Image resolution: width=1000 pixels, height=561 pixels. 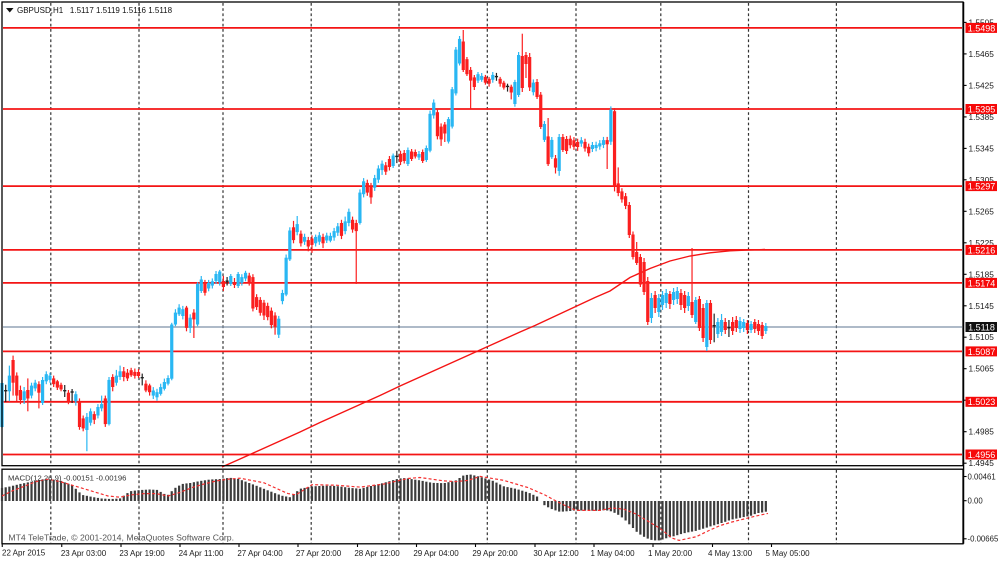 I want to click on svg-text: 1.5265, so click(x=982, y=211).